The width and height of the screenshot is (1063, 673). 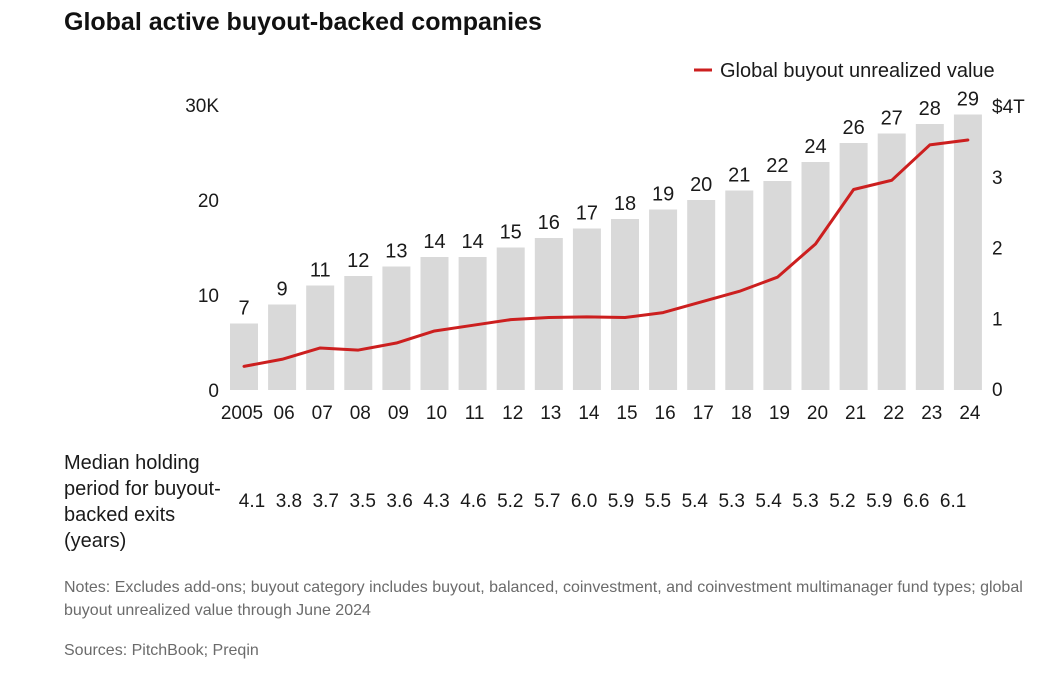 What do you see at coordinates (1008, 107) in the screenshot?
I see `right-axis-tick-label: $4T` at bounding box center [1008, 107].